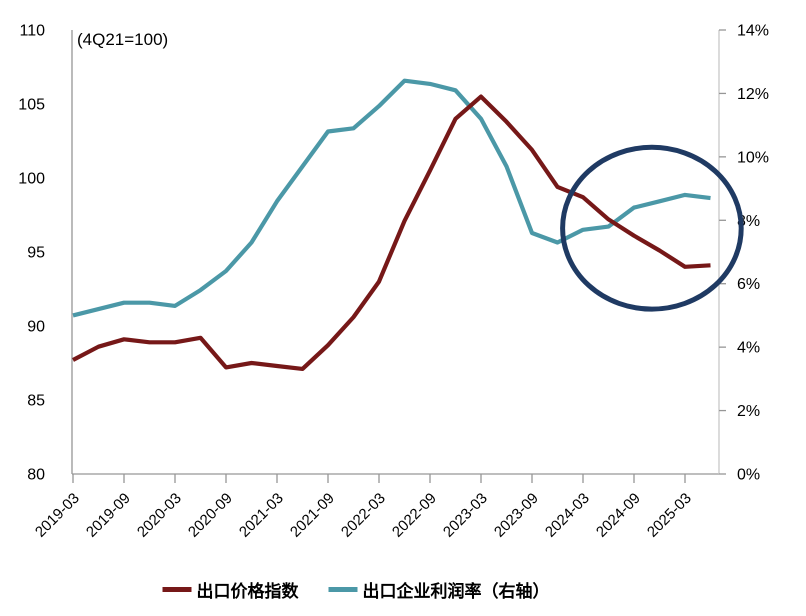 This screenshot has width=806, height=616. What do you see at coordinates (753, 157) in the screenshot?
I see `right-axis-tick-label: 10%` at bounding box center [753, 157].